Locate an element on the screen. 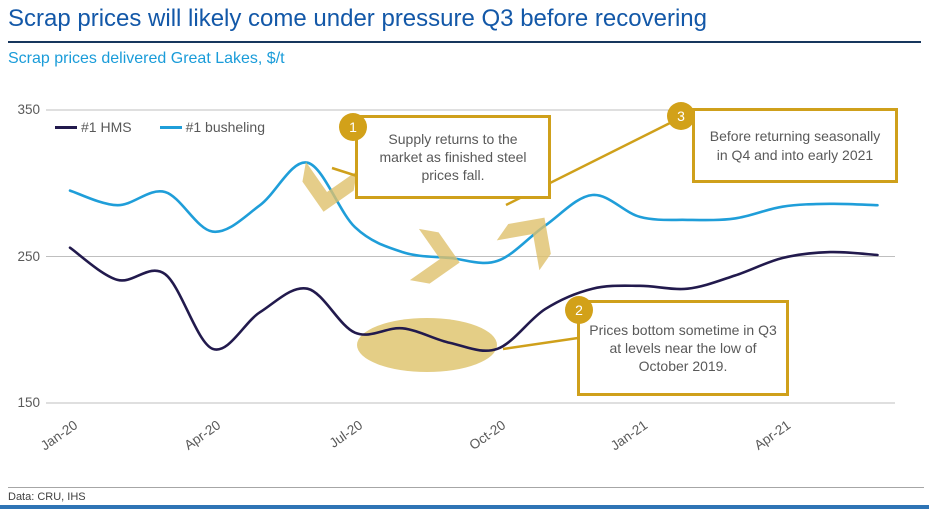  legend-item-busheling: #1 busheling is located at coordinates (212, 127).